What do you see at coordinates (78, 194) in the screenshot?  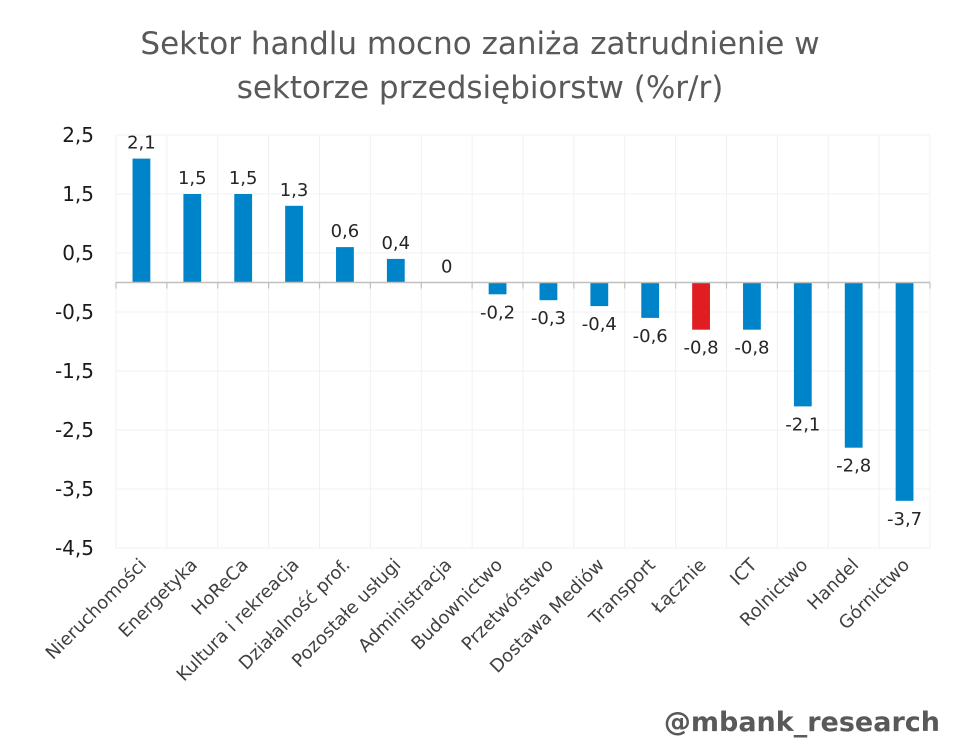 I see `y-tick-label: 1,5` at bounding box center [78, 194].